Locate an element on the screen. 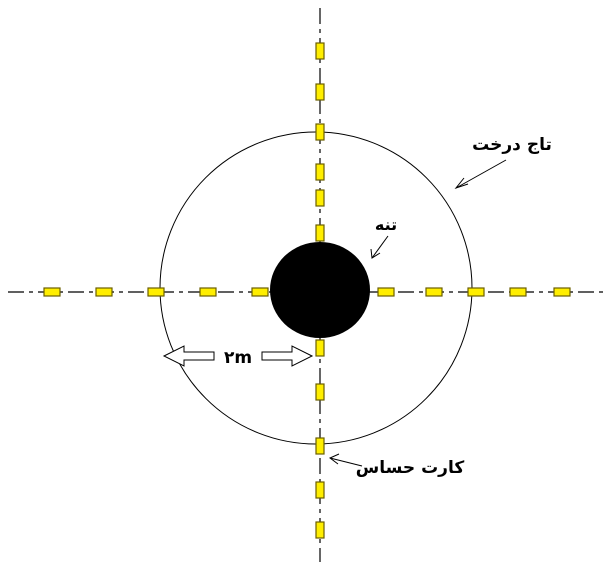 The width and height of the screenshot is (613, 566). sensor-cards-horizontal is located at coordinates (307, 292).